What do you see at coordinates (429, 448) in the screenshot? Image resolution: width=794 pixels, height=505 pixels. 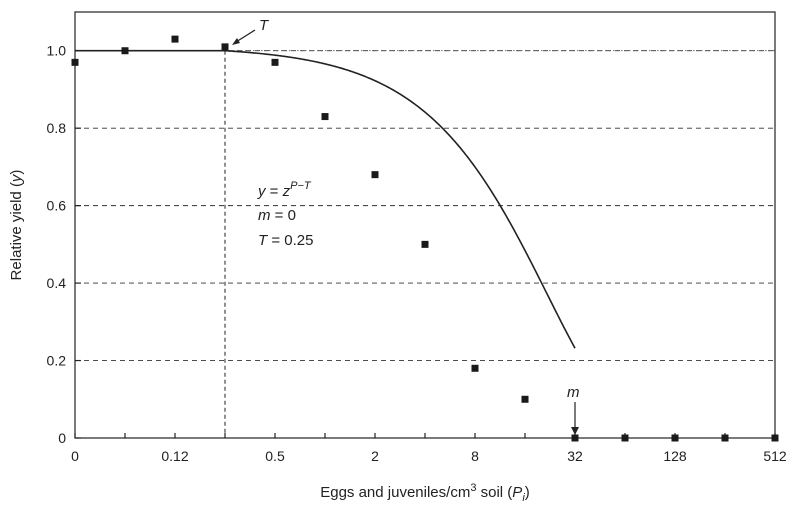 I see `x-axis-ticks: 0 0.12 0.5 2 8 32 128 512` at bounding box center [429, 448].